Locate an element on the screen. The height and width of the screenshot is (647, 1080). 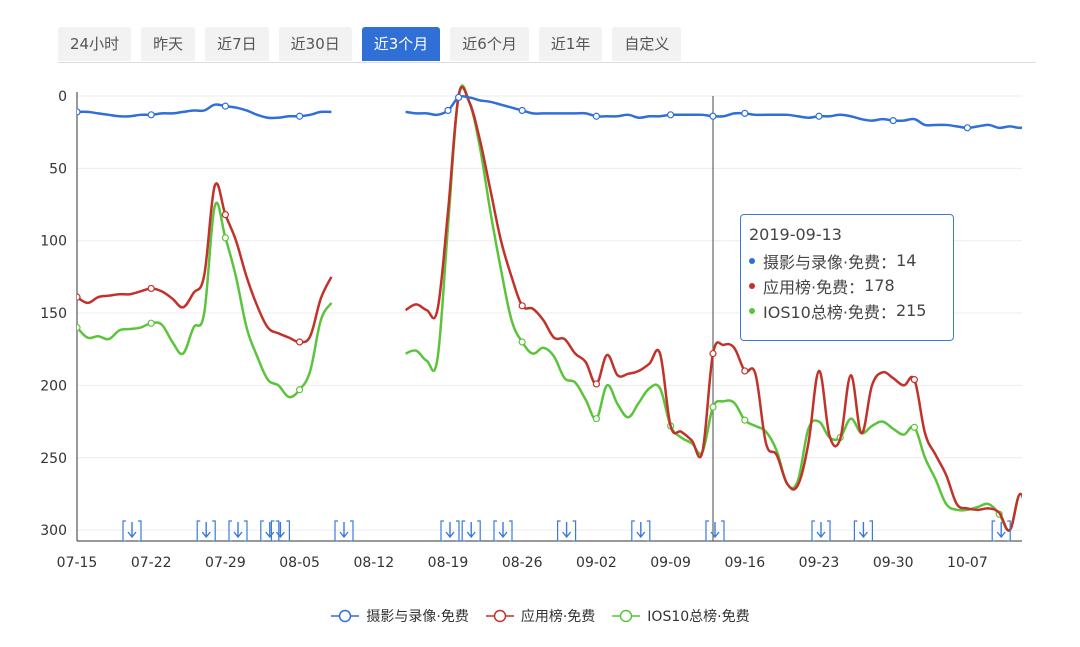
legend-label: 应用榜·免费 is located at coordinates (558, 617).